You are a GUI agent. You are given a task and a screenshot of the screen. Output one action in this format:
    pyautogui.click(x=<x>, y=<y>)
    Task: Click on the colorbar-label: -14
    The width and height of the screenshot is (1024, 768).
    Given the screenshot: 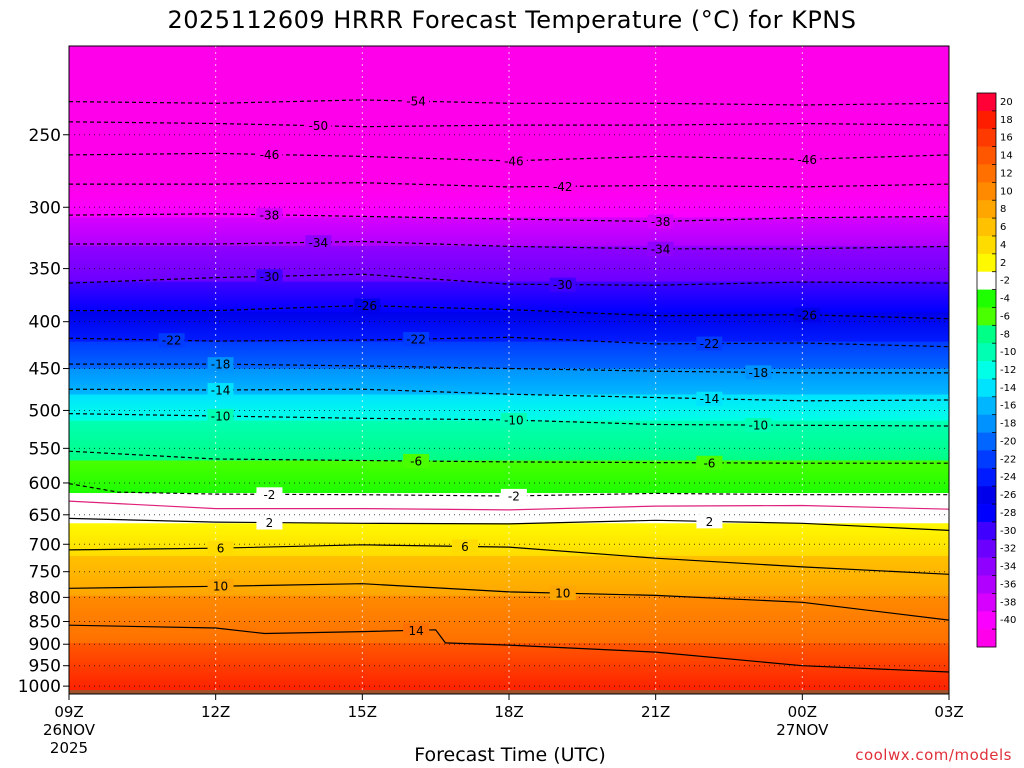 What is the action you would take?
    pyautogui.click(x=1008, y=388)
    